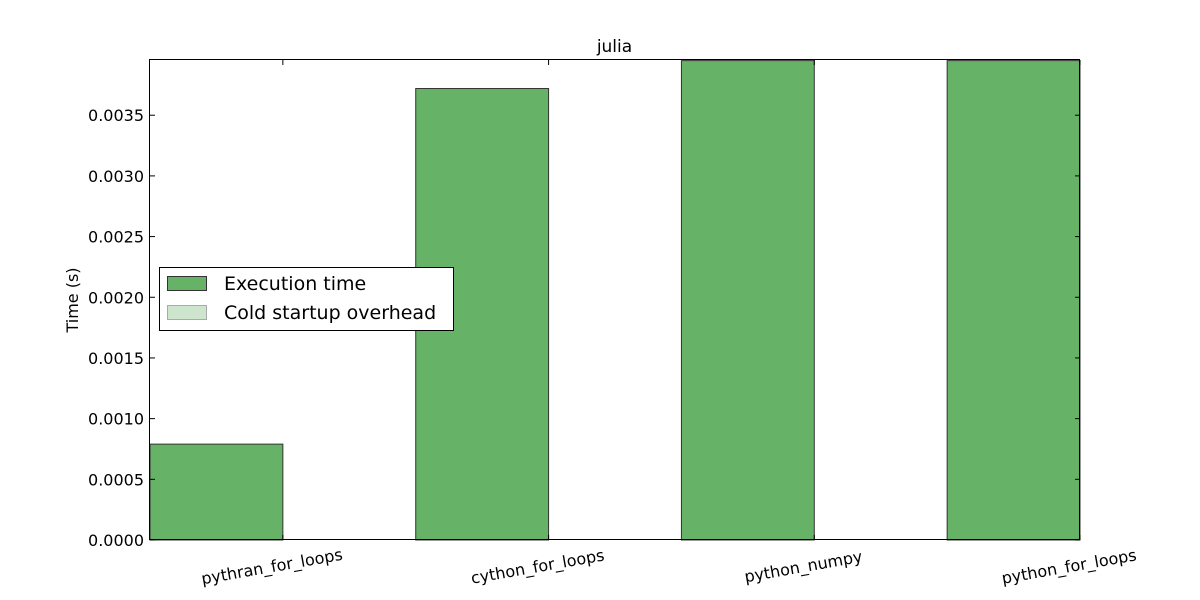 This screenshot has width=1200, height=600. Describe the element at coordinates (272, 567) in the screenshot. I see `x-tick-label-pythran-for-loops: pythran_for_loops` at that location.